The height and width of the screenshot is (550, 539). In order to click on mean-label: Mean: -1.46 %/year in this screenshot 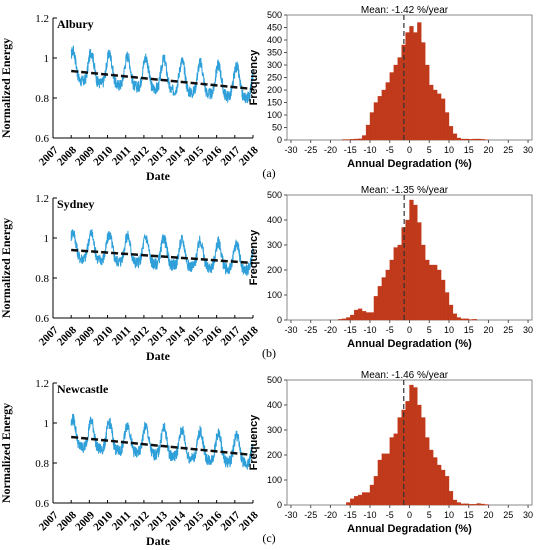, I will do `click(405, 375)`.